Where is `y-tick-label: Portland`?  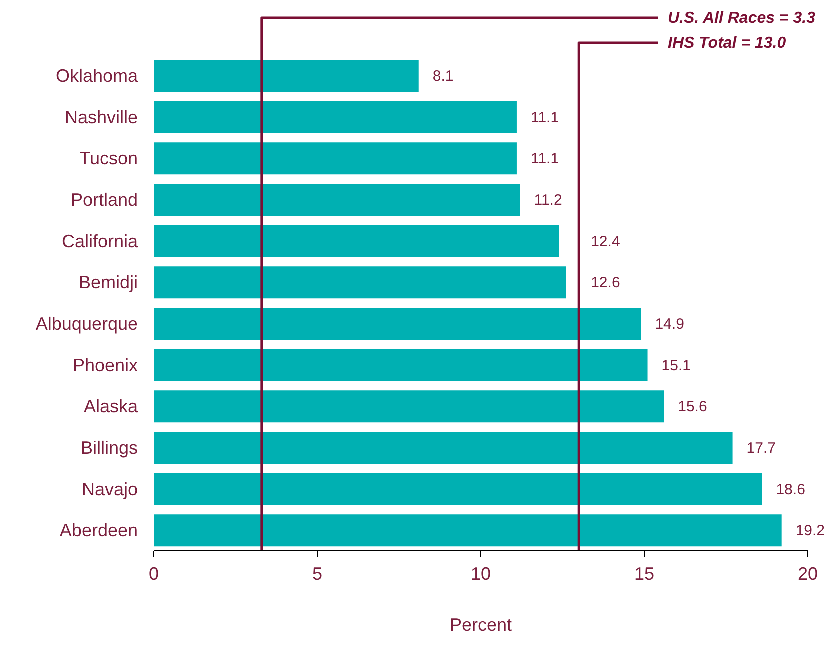
y-tick-label: Portland is located at coordinates (104, 200).